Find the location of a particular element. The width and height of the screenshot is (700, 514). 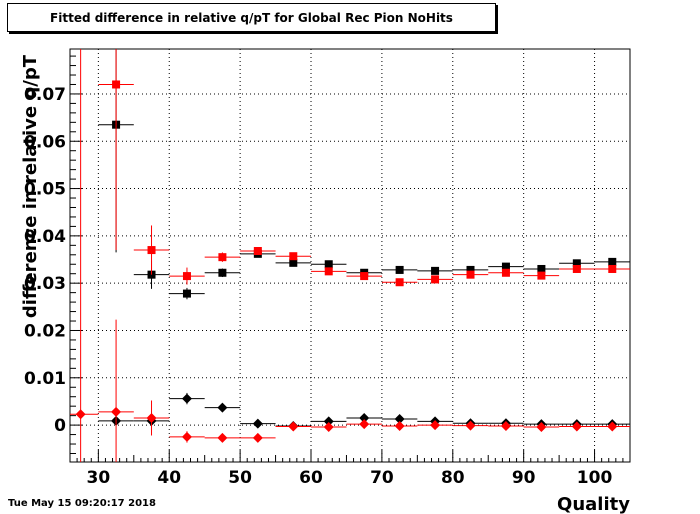

x-tick-label: 70 is located at coordinates (382, 478).